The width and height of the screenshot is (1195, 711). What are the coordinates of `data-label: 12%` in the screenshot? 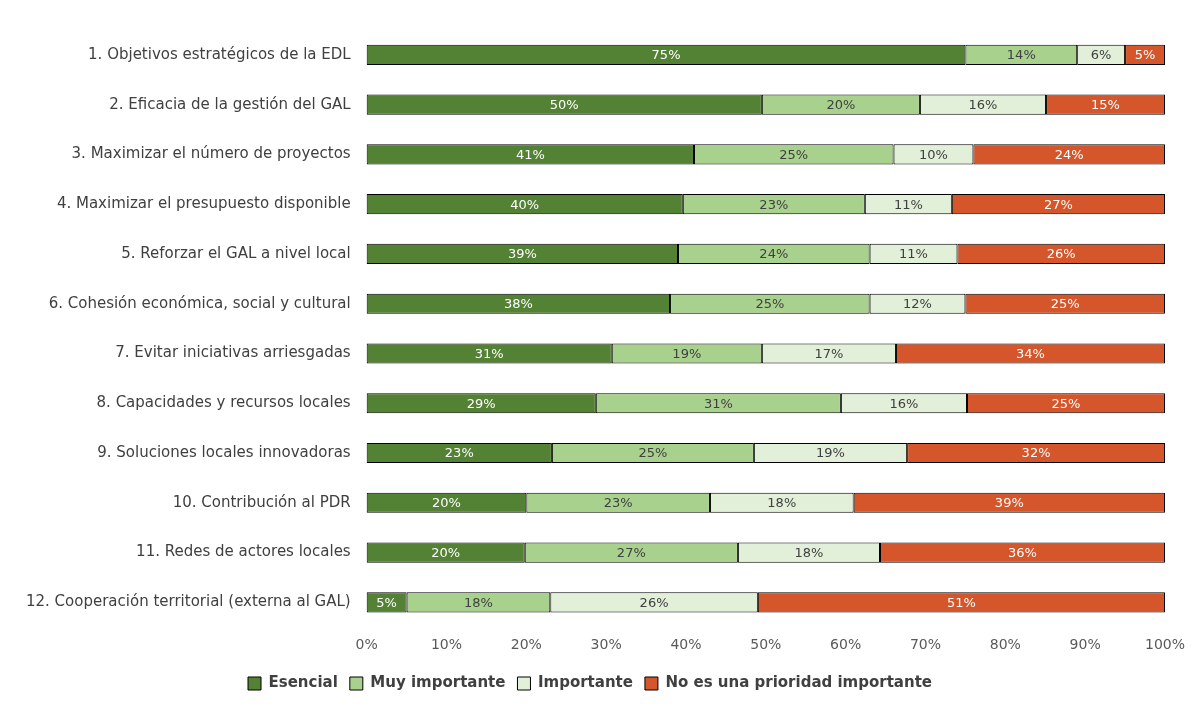 It's located at (917, 304).